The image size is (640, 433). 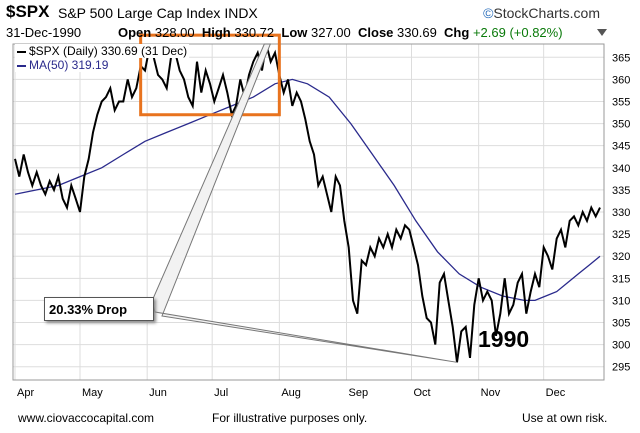 I want to click on exchange: INDX, so click(x=241, y=13).